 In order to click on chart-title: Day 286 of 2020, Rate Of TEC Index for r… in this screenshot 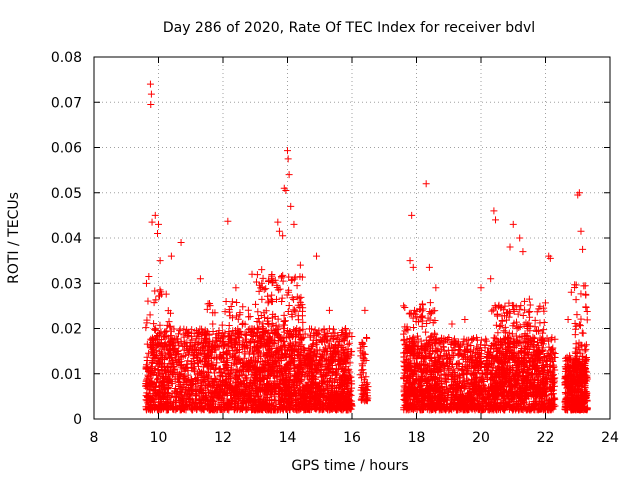, I will do `click(349, 28)`.